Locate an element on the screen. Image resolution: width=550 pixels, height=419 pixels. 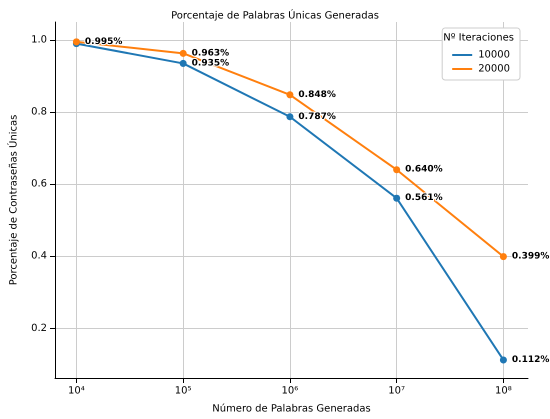
x-tick-label: 10⁴ is located at coordinates (76, 391).